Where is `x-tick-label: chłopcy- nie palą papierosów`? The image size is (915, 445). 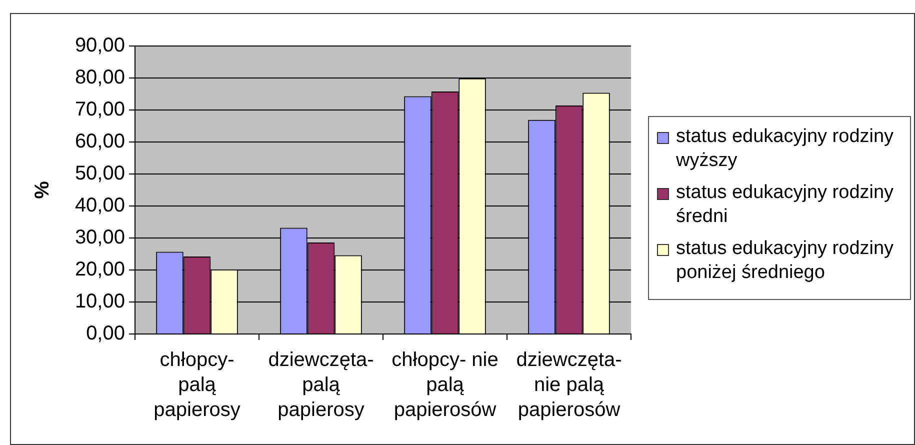 x-tick-label: chłopcy- nie palą papierosów is located at coordinates (445, 385).